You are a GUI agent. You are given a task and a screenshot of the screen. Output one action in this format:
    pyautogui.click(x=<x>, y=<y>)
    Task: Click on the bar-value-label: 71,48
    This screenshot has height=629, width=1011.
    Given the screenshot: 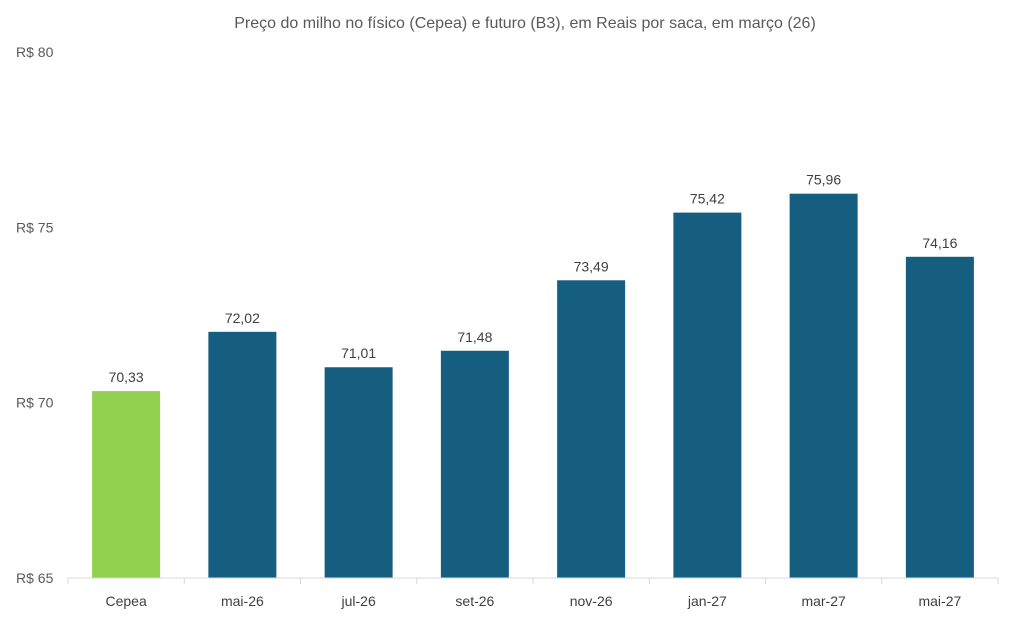 What is the action you would take?
    pyautogui.click(x=474, y=337)
    